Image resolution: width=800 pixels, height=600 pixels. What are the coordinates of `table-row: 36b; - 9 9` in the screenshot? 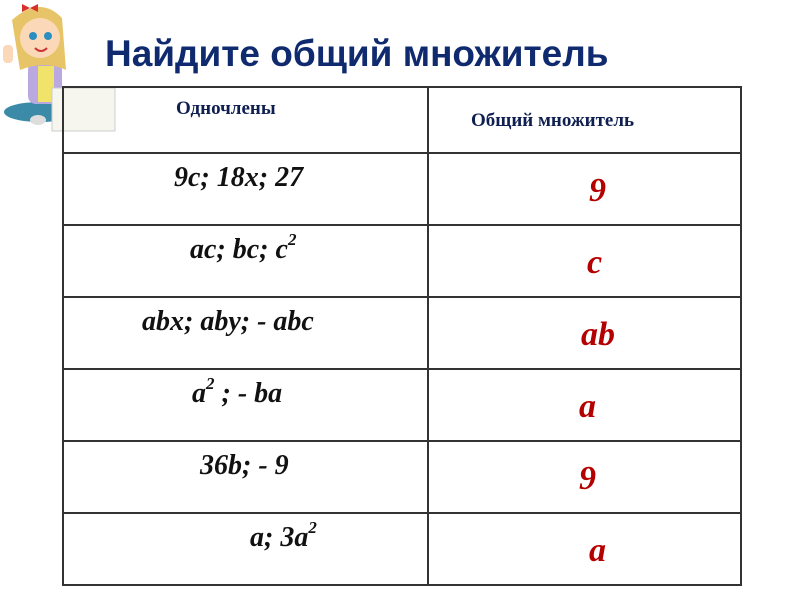 It's located at (402, 477).